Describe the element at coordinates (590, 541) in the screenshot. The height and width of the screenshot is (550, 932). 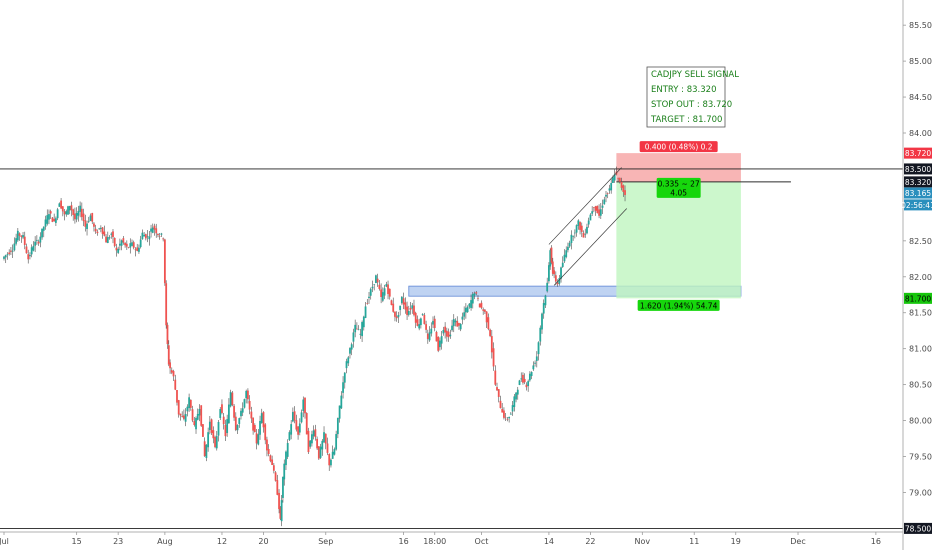
I see `time-tick-label: 22` at that location.